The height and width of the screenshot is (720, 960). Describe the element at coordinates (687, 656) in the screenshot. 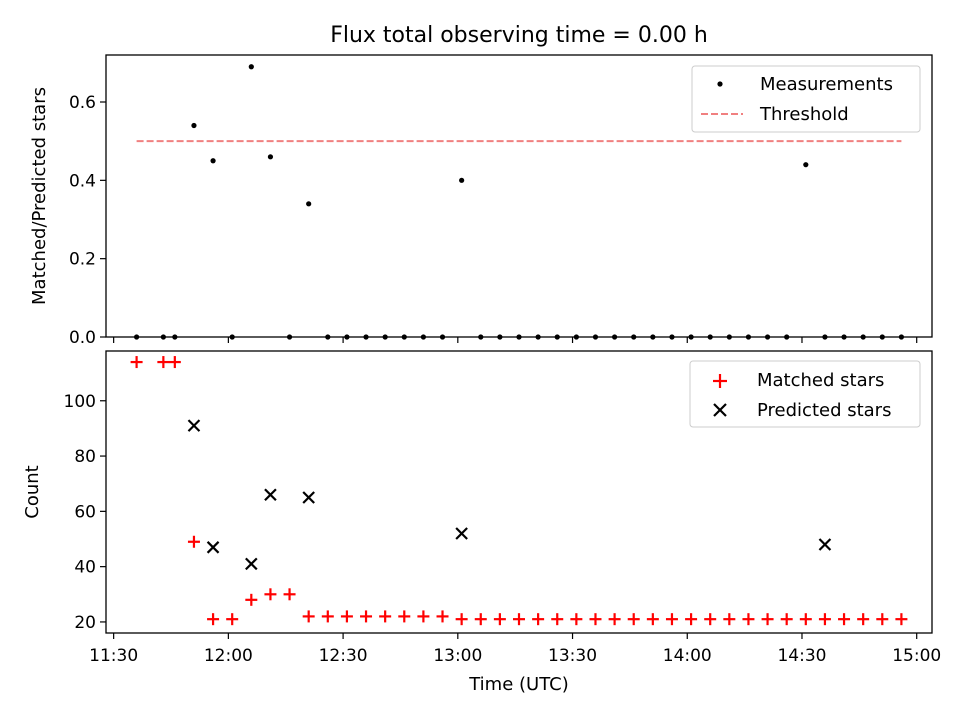

I see `x-tick-label: 14:00` at that location.